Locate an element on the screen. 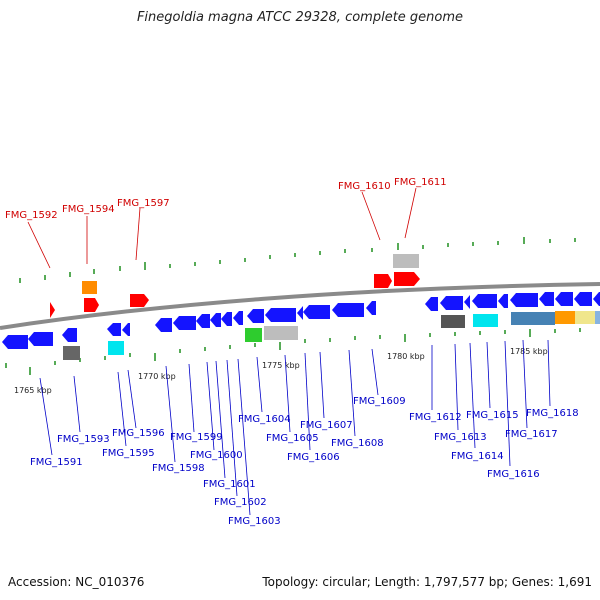 The height and width of the screenshot is (600, 600). gene-label: FMG_1613 is located at coordinates (460, 437).